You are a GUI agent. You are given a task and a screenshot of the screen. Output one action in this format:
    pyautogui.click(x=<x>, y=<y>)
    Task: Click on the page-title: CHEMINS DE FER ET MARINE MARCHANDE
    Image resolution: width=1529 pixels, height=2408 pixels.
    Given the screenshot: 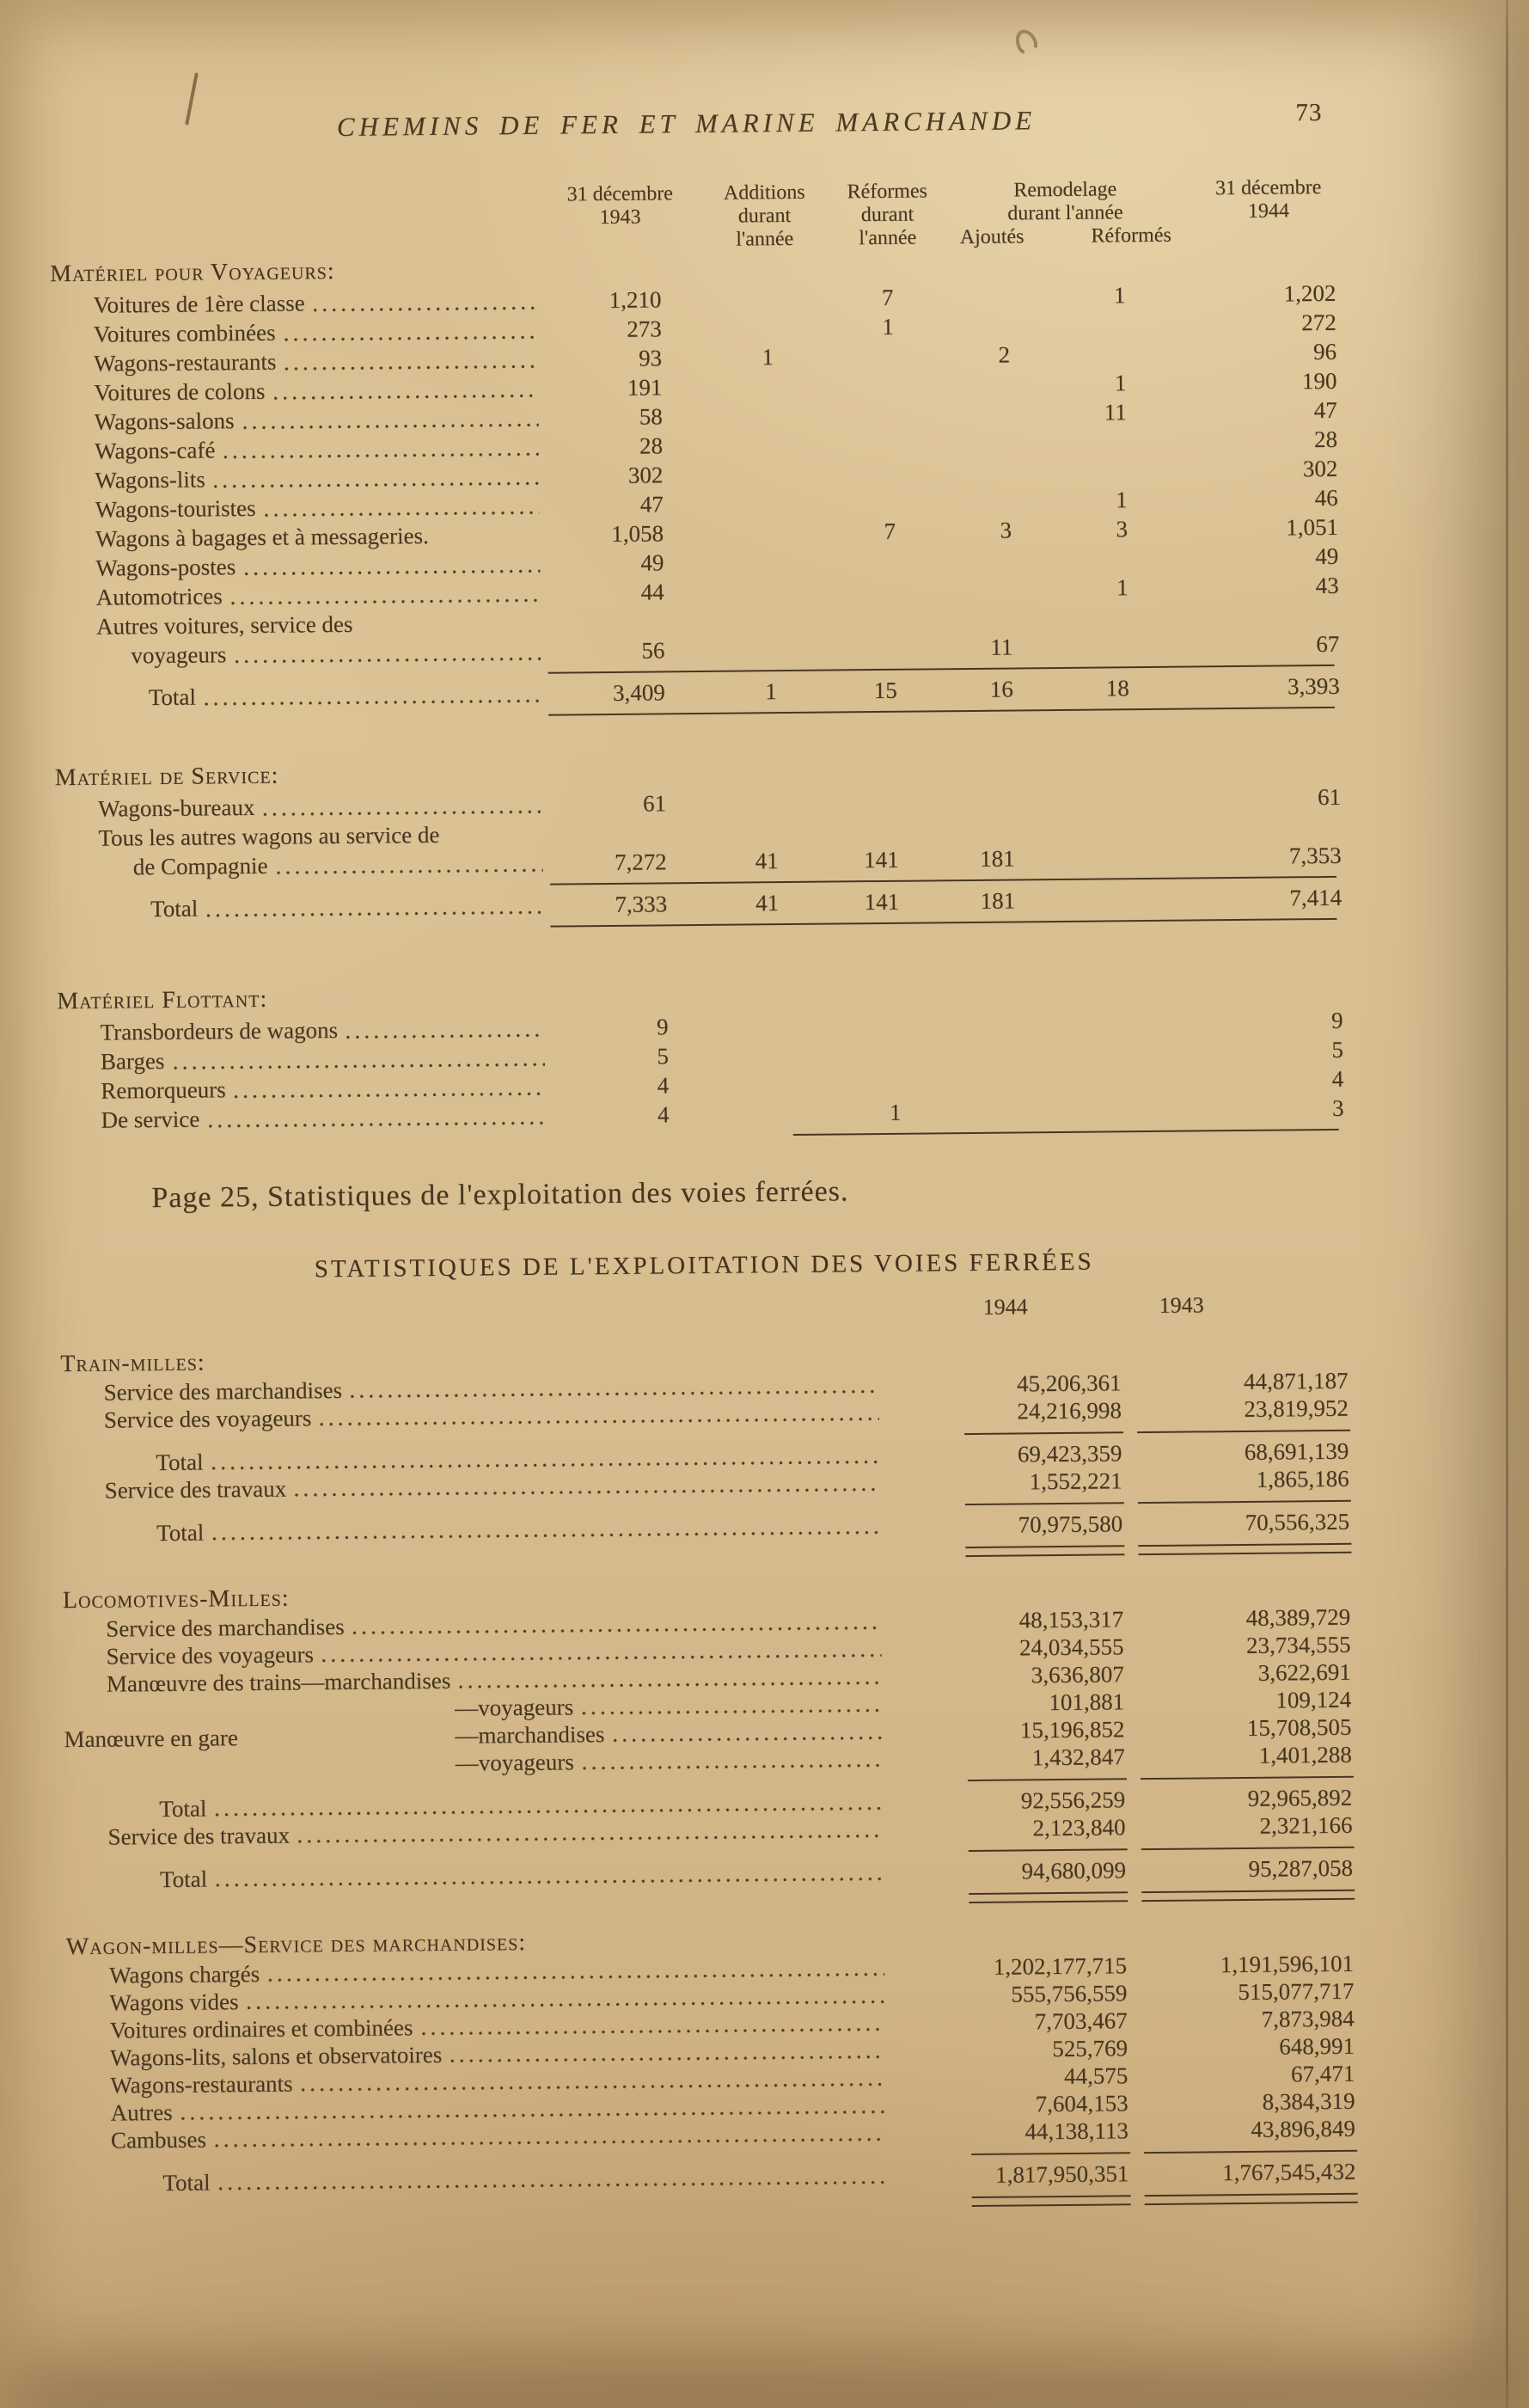 What is the action you would take?
    pyautogui.click(x=686, y=124)
    